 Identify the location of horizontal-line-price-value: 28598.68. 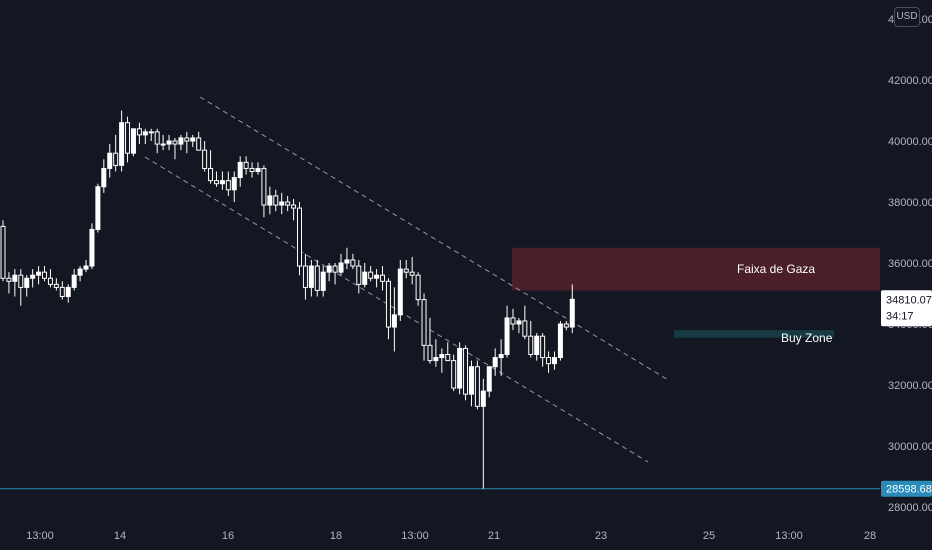
(909, 490).